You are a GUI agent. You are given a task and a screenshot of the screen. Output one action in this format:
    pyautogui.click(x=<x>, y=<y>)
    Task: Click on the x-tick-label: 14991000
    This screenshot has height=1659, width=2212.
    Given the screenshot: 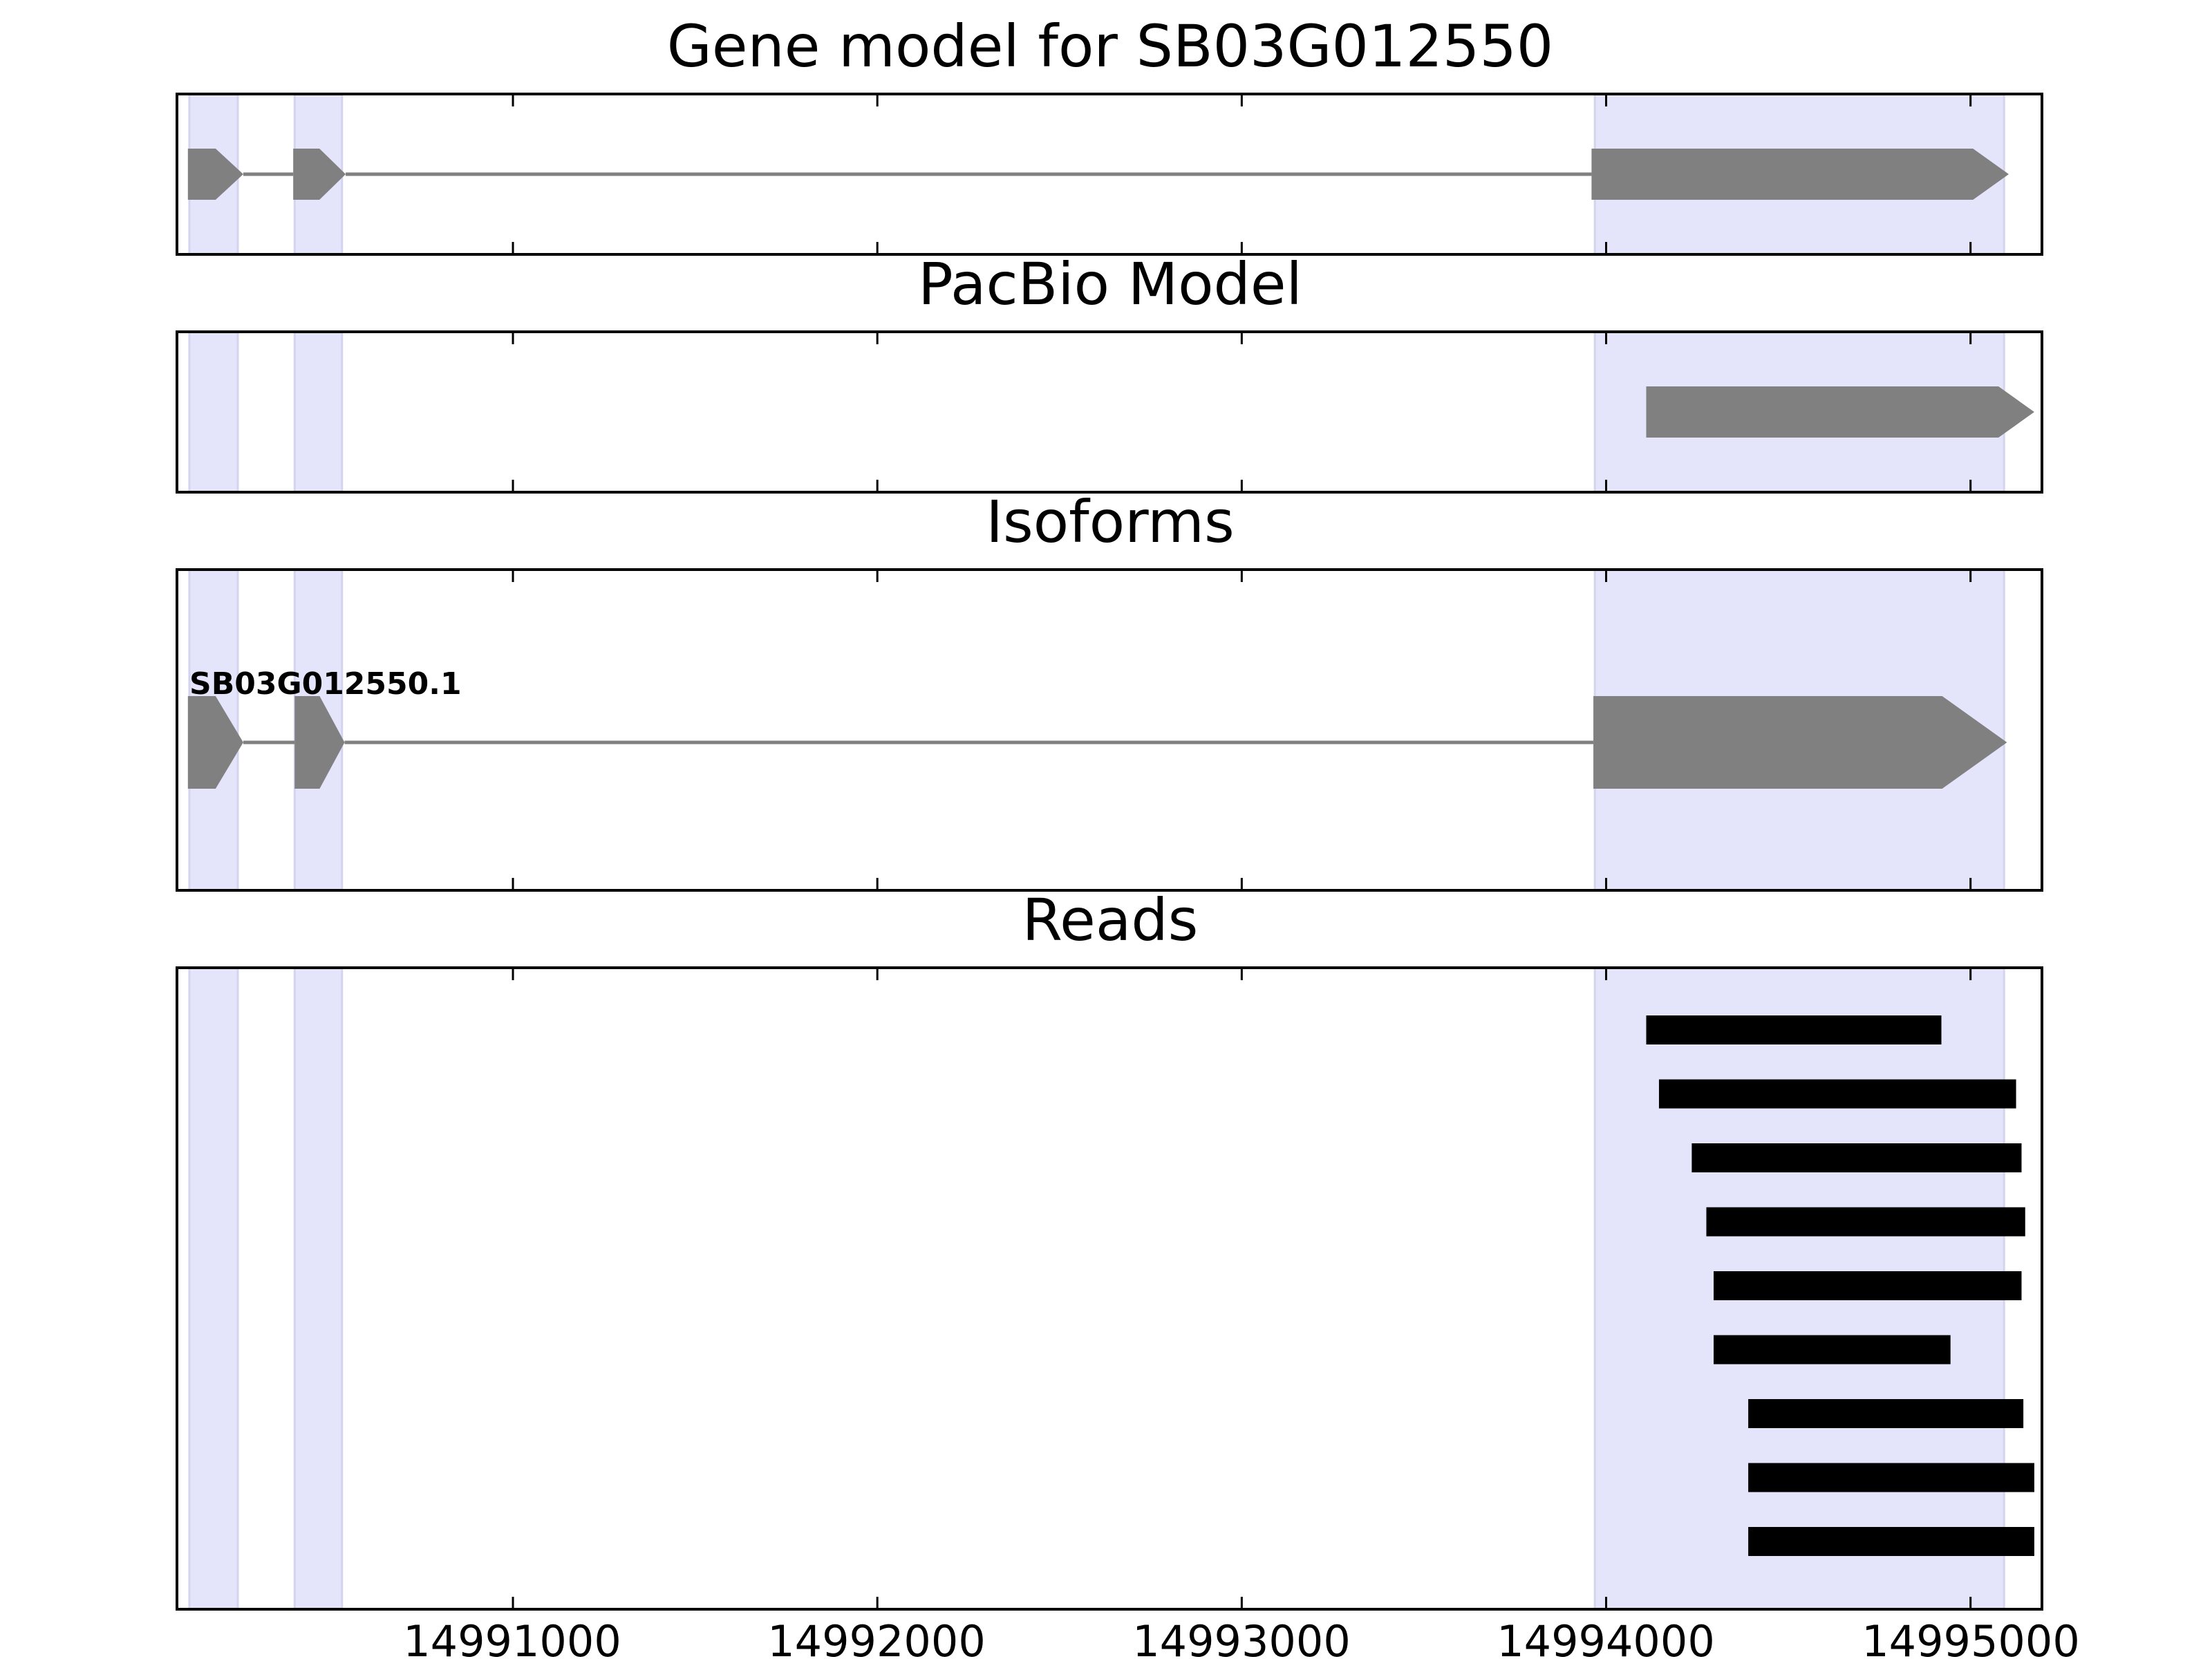 What is the action you would take?
    pyautogui.click(x=512, y=1638)
    